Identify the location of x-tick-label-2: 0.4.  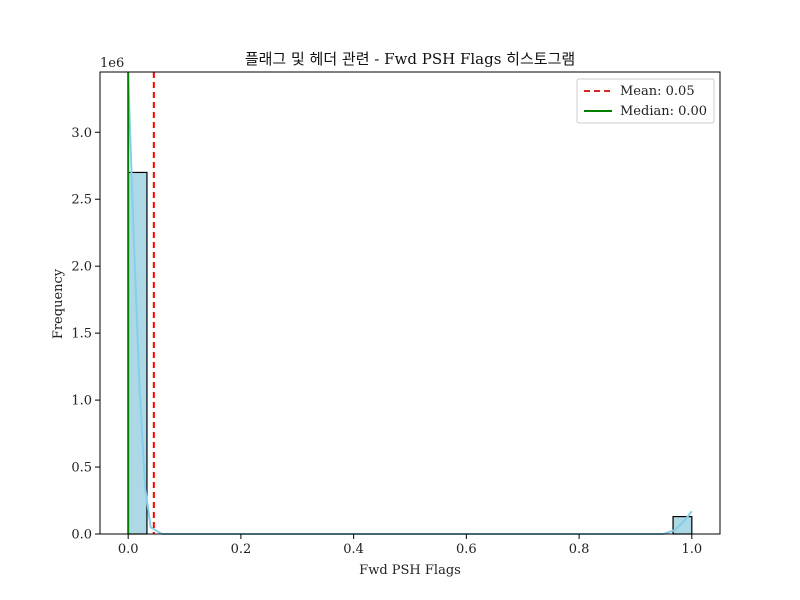
(353, 549).